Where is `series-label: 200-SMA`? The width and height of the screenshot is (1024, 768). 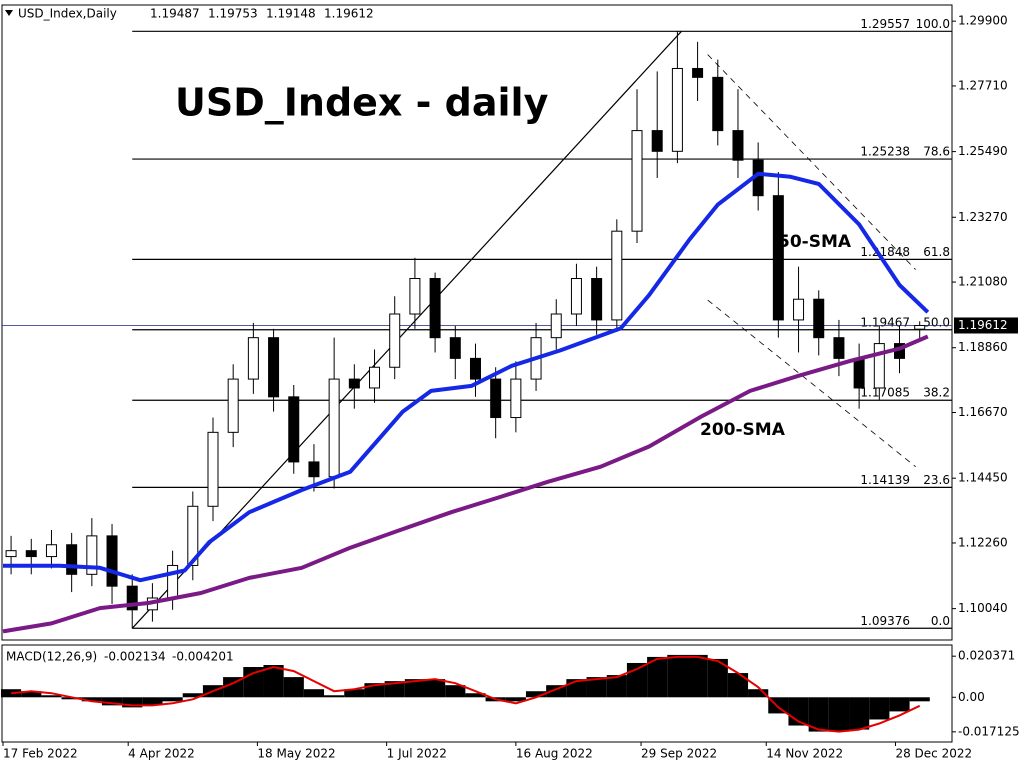
series-label: 200-SMA is located at coordinates (743, 430).